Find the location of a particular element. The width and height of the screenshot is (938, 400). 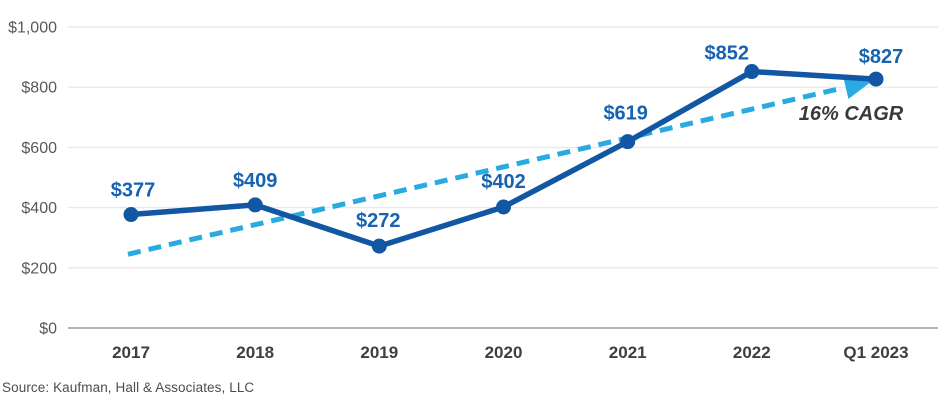

x-axis-tick-label: 2020 is located at coordinates (504, 352).